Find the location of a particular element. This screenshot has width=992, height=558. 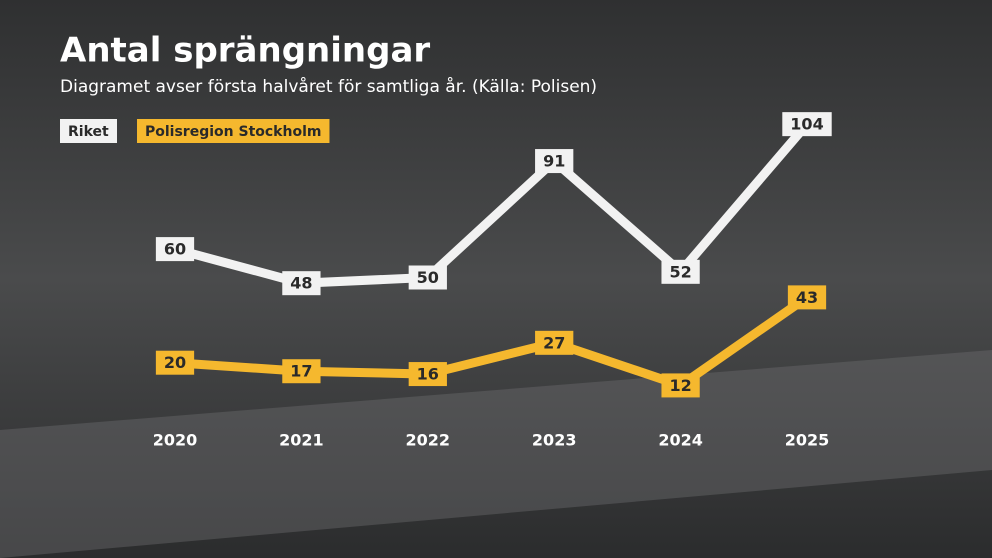

series-line is located at coordinates (492, 342).